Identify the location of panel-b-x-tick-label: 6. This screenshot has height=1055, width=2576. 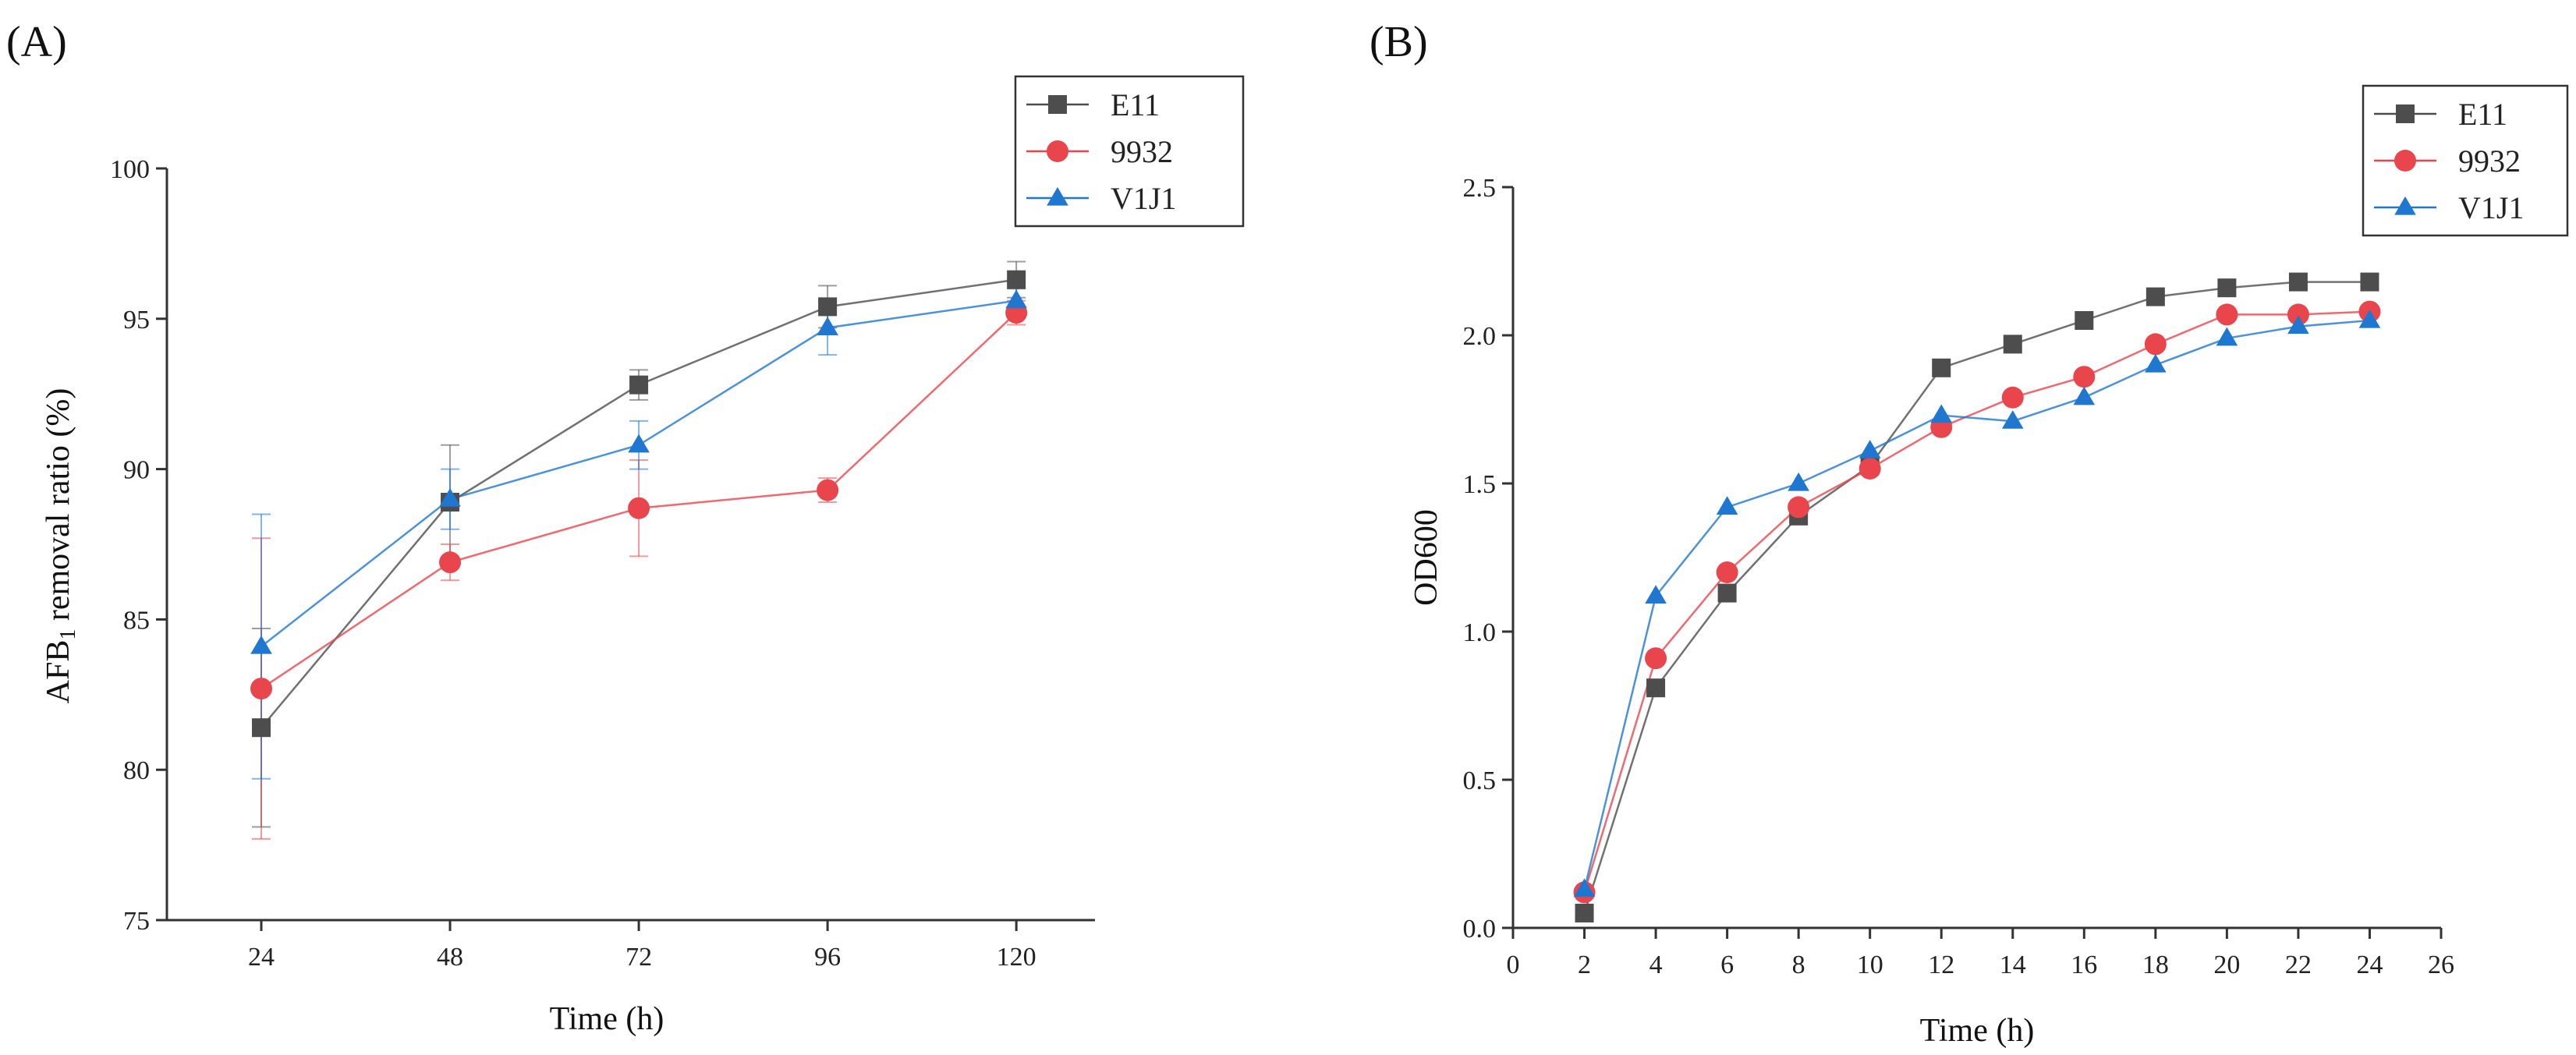
(1727, 965).